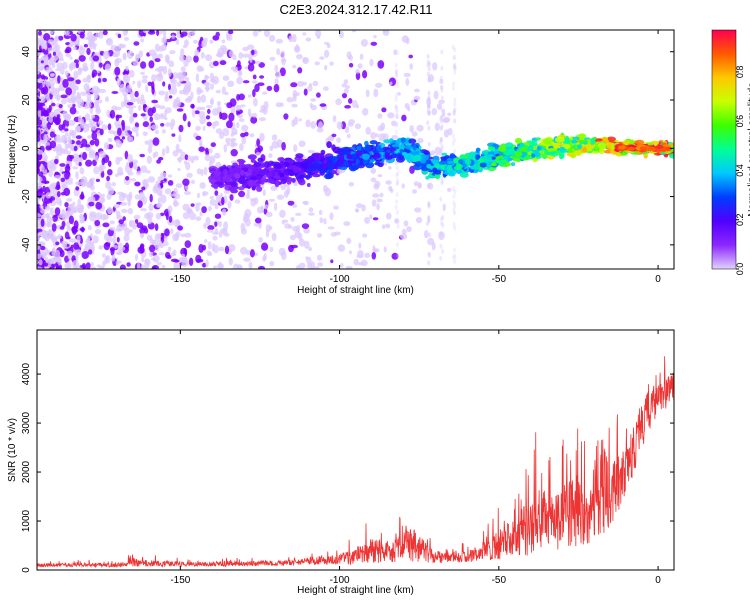 This screenshot has height=600, width=750. Describe the element at coordinates (26, 52) in the screenshot. I see `y-tick-label: 40` at that location.